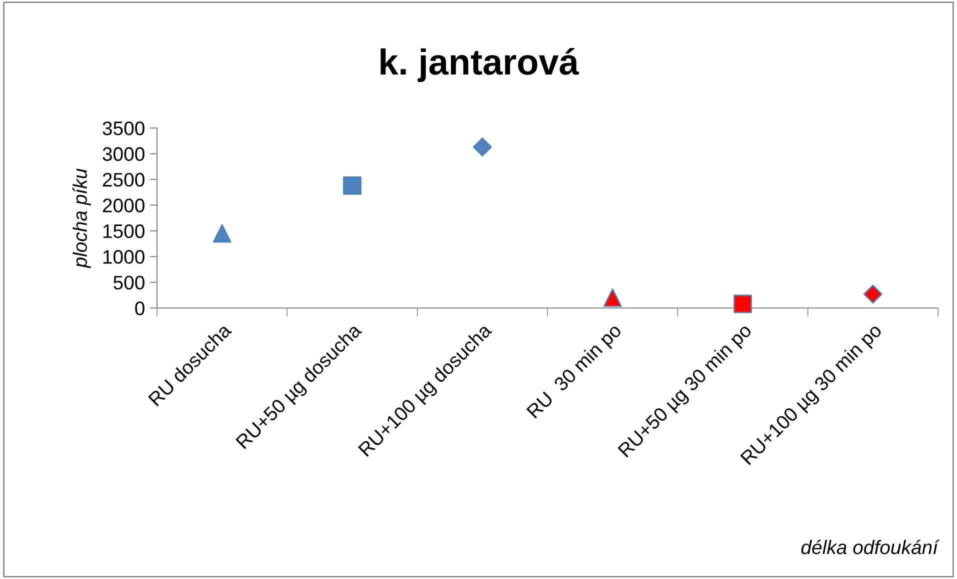 This screenshot has width=957, height=579. I want to click on y-tick-label: 0, so click(139, 308).